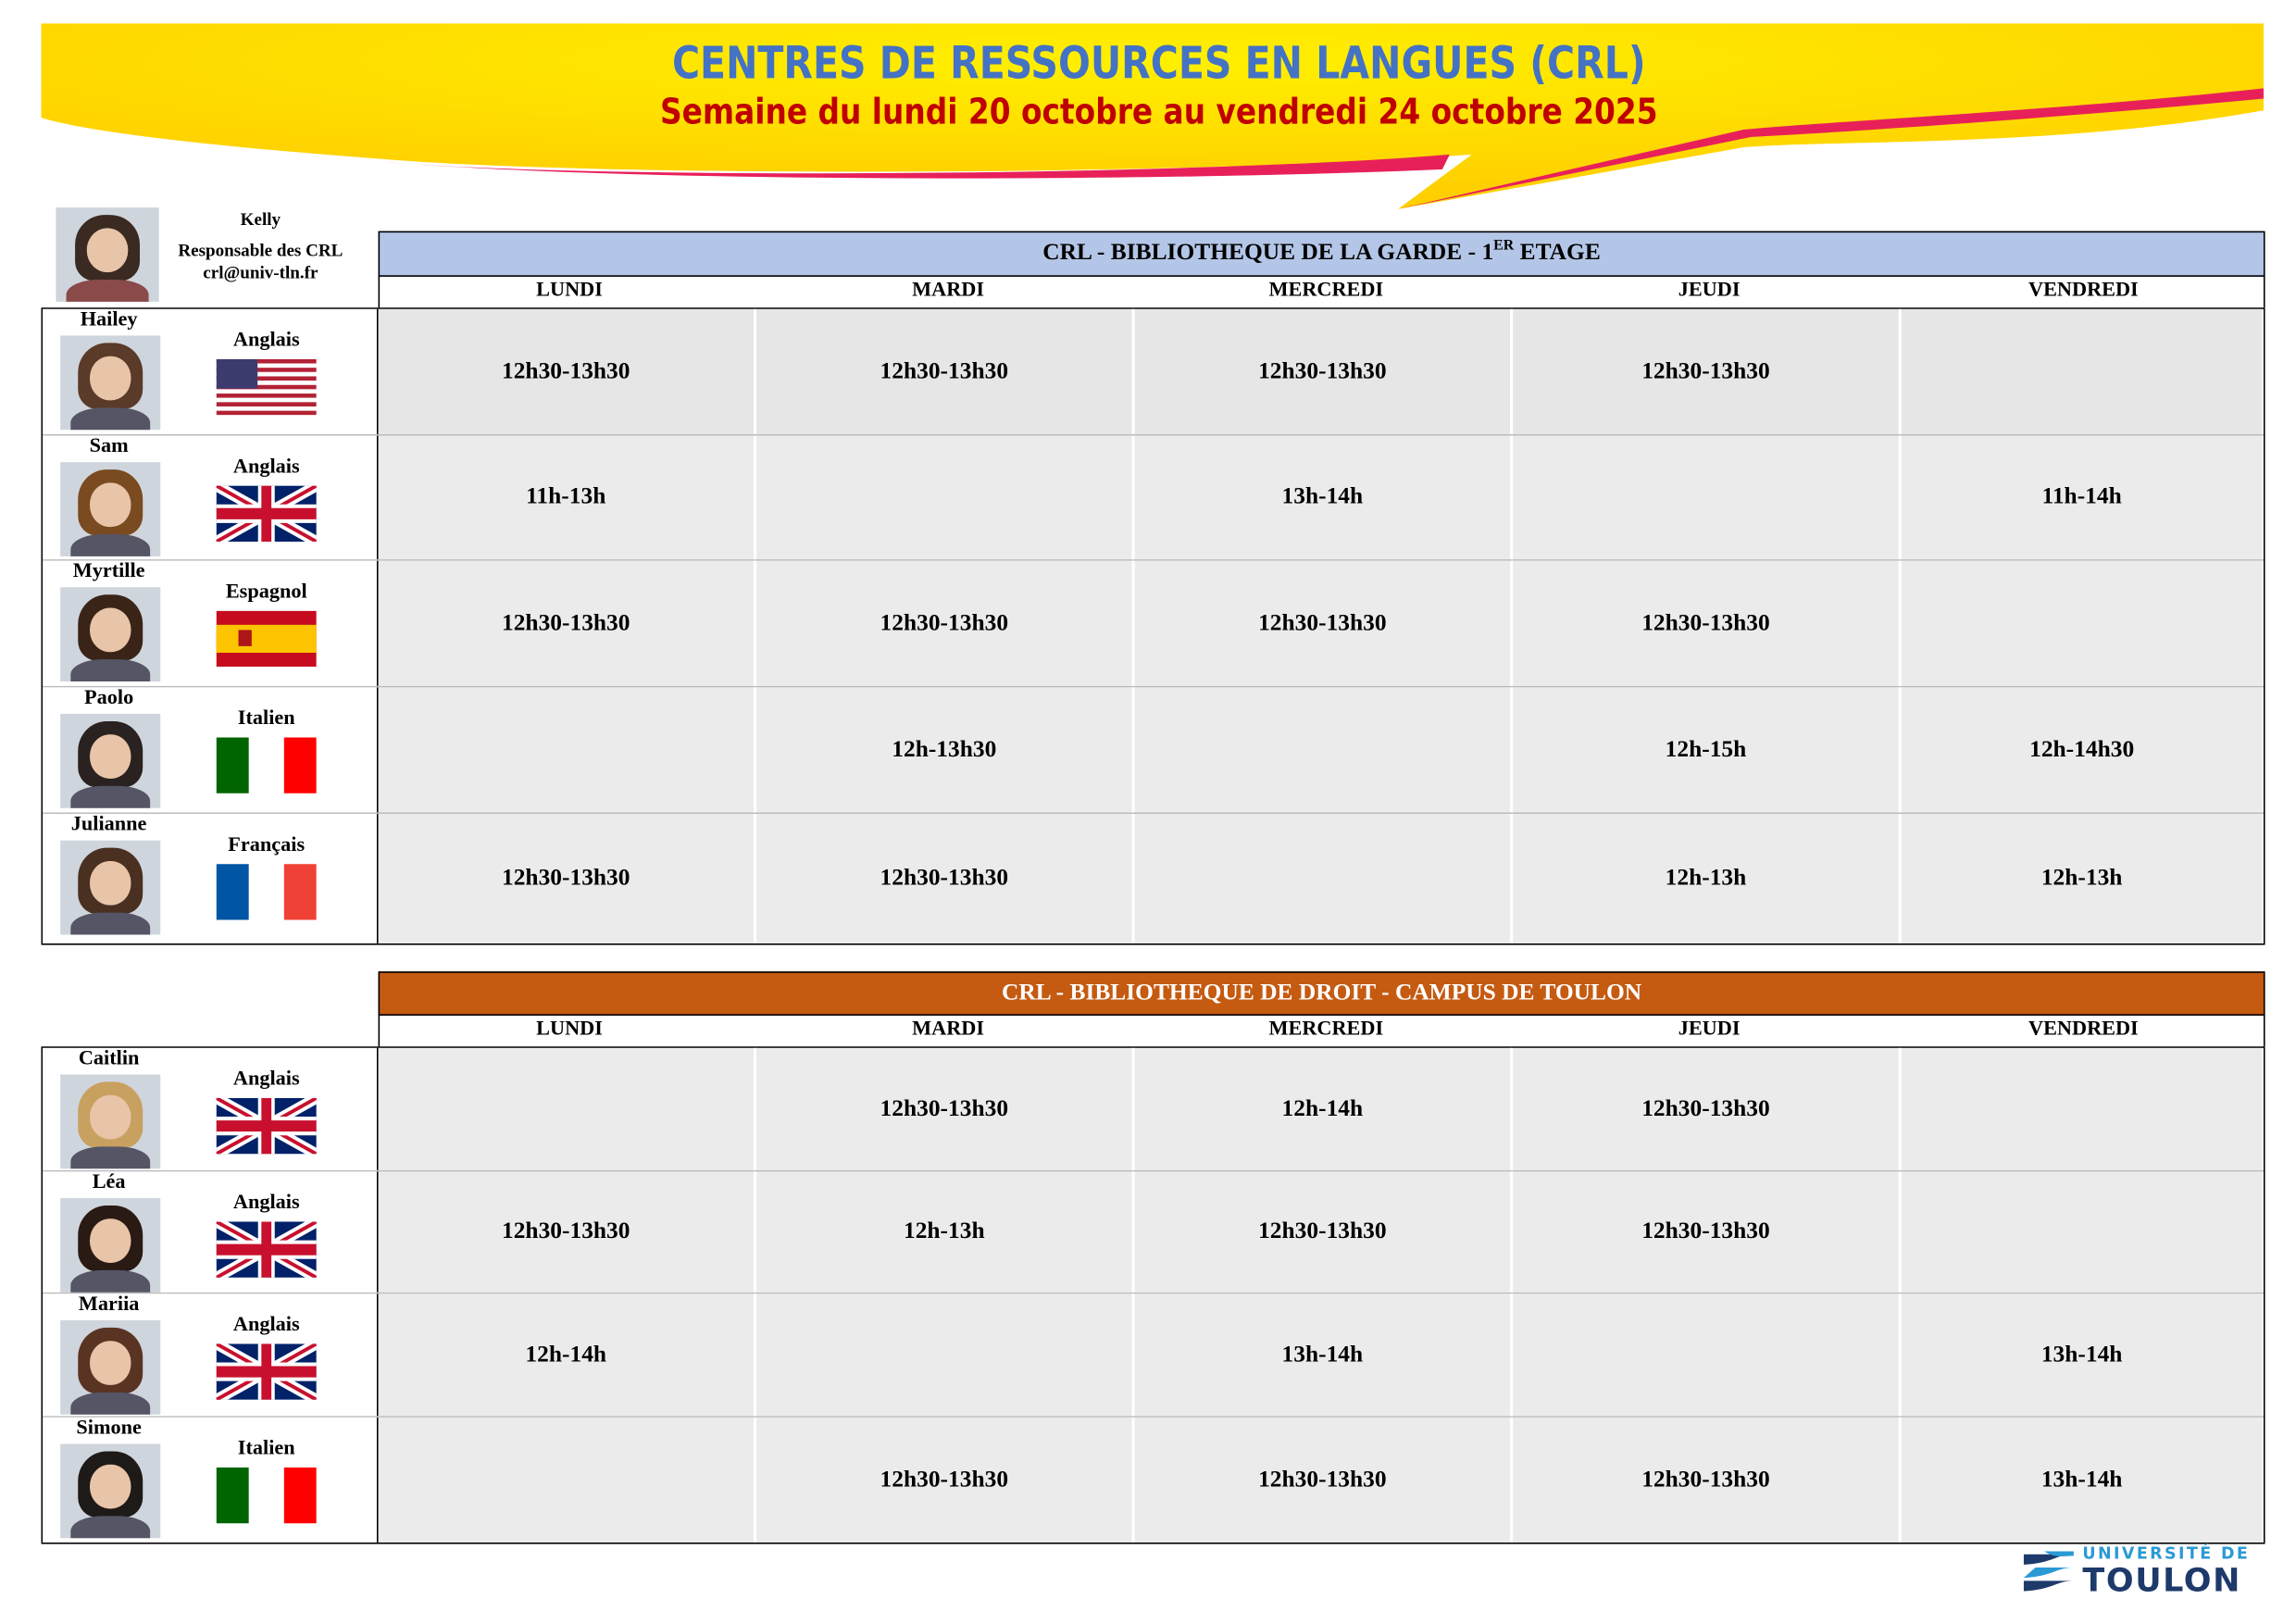  What do you see at coordinates (266, 892) in the screenshot?
I see `france-flag-icon` at bounding box center [266, 892].